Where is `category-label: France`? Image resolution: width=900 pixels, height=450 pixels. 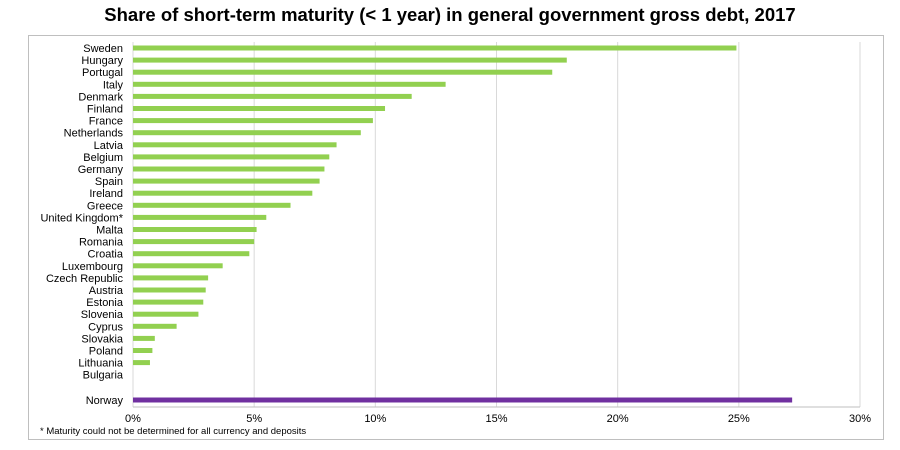
category-label: France is located at coordinates (106, 122).